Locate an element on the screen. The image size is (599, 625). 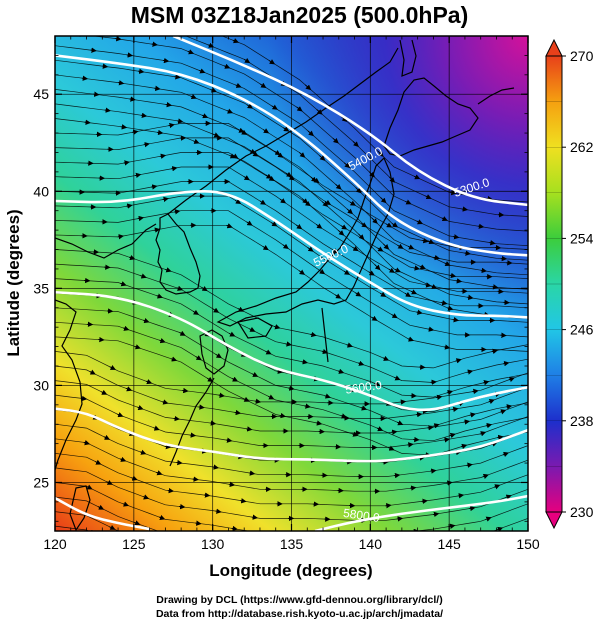
colorbar-bottom-triangle is located at coordinates (554, 520).